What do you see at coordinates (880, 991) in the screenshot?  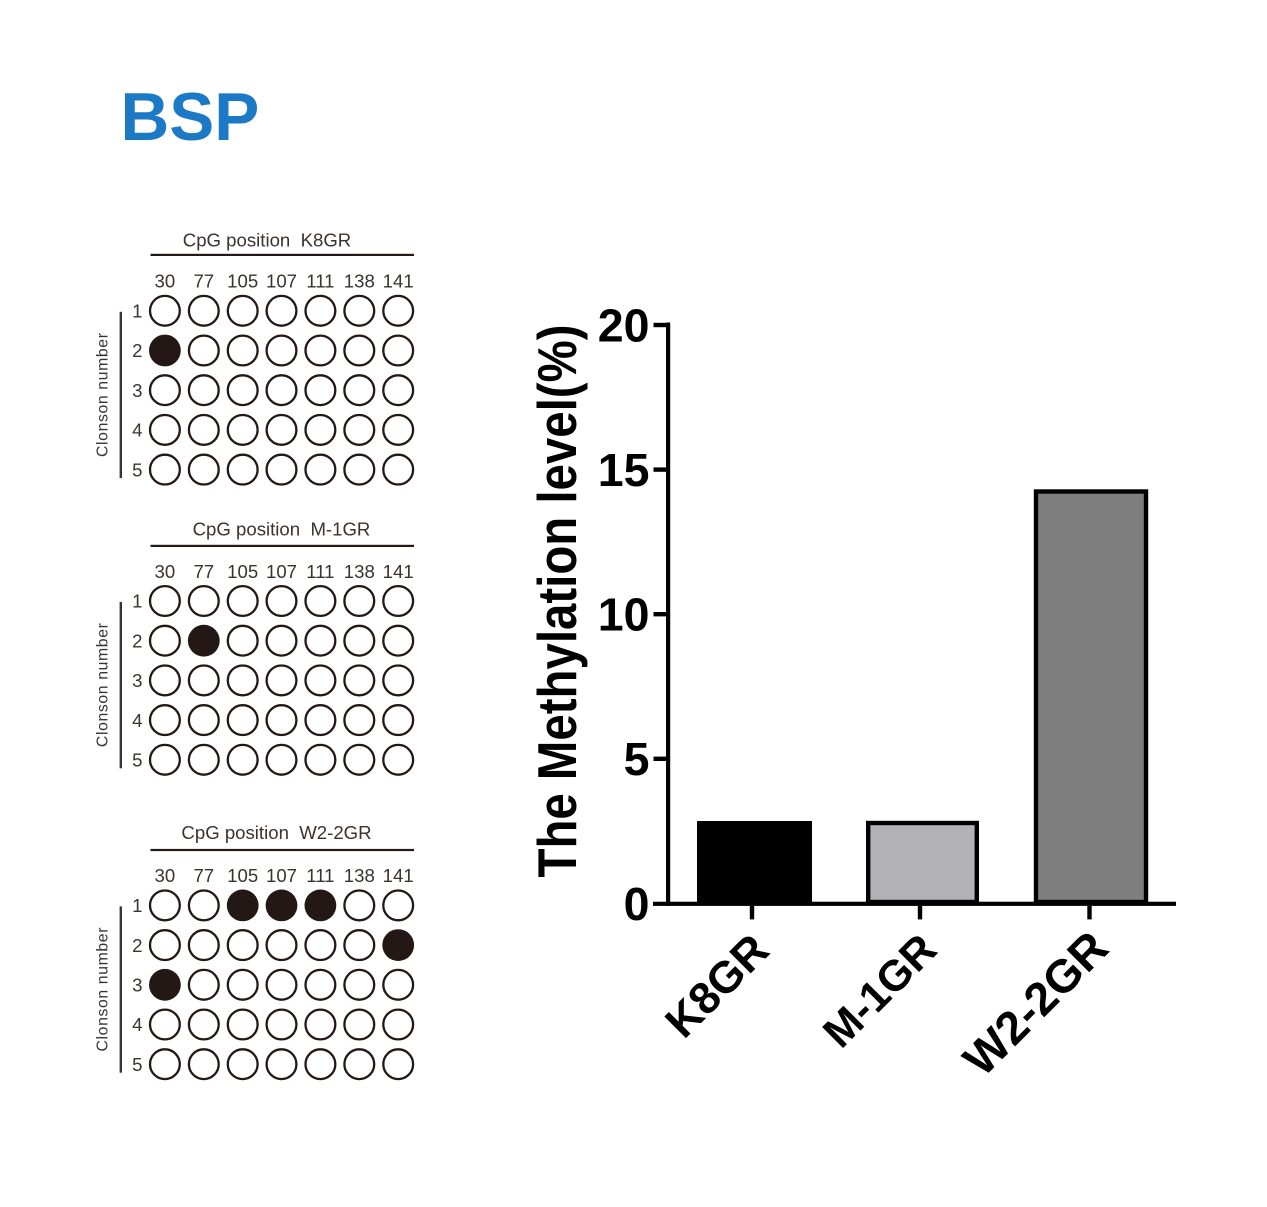 I see `svg-text: M-1GR` at bounding box center [880, 991].